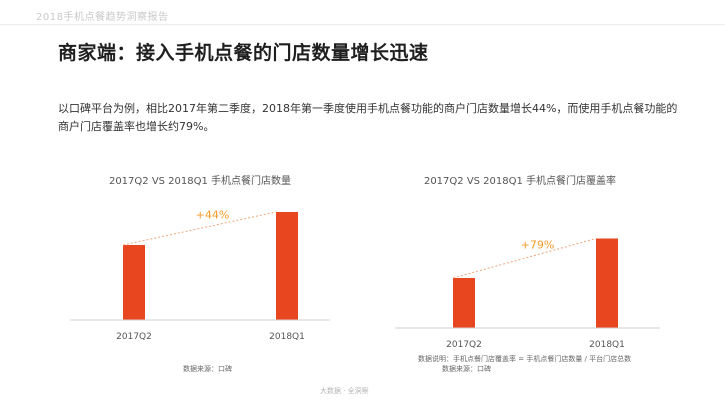 The image size is (725, 404). I want to click on slide-title: 商家端：接入手机点餐的门店数量增长迅速, so click(243, 53).